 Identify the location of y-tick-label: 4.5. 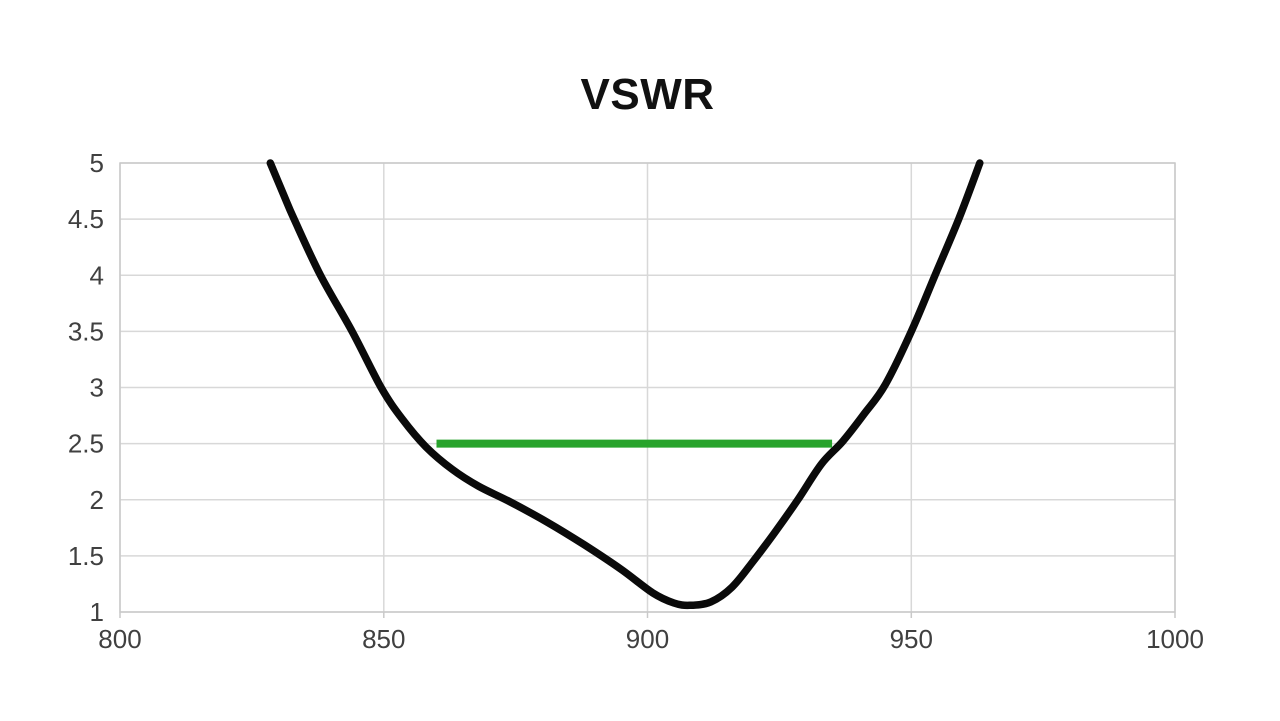
(86, 219).